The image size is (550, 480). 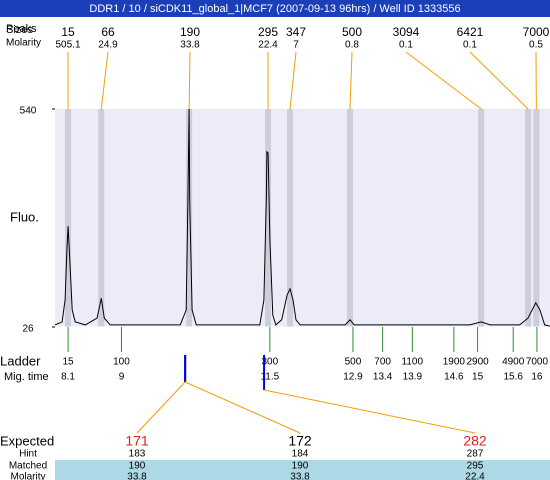 I want to click on ladder-size: 2900, so click(x=477, y=362).